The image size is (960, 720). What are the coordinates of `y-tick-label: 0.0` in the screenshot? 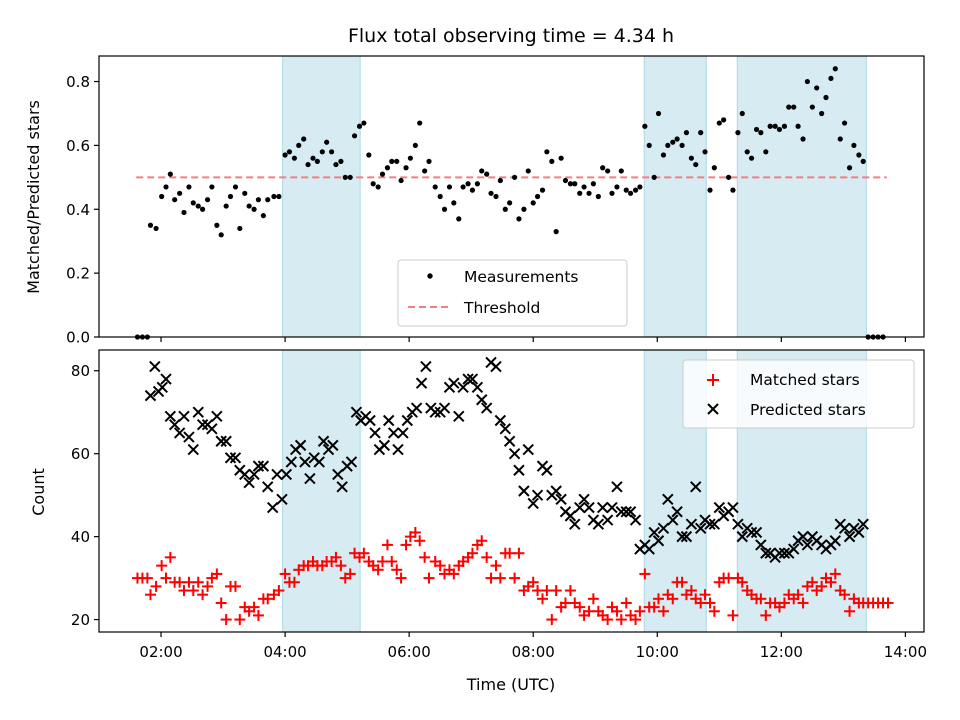 It's located at (78, 338).